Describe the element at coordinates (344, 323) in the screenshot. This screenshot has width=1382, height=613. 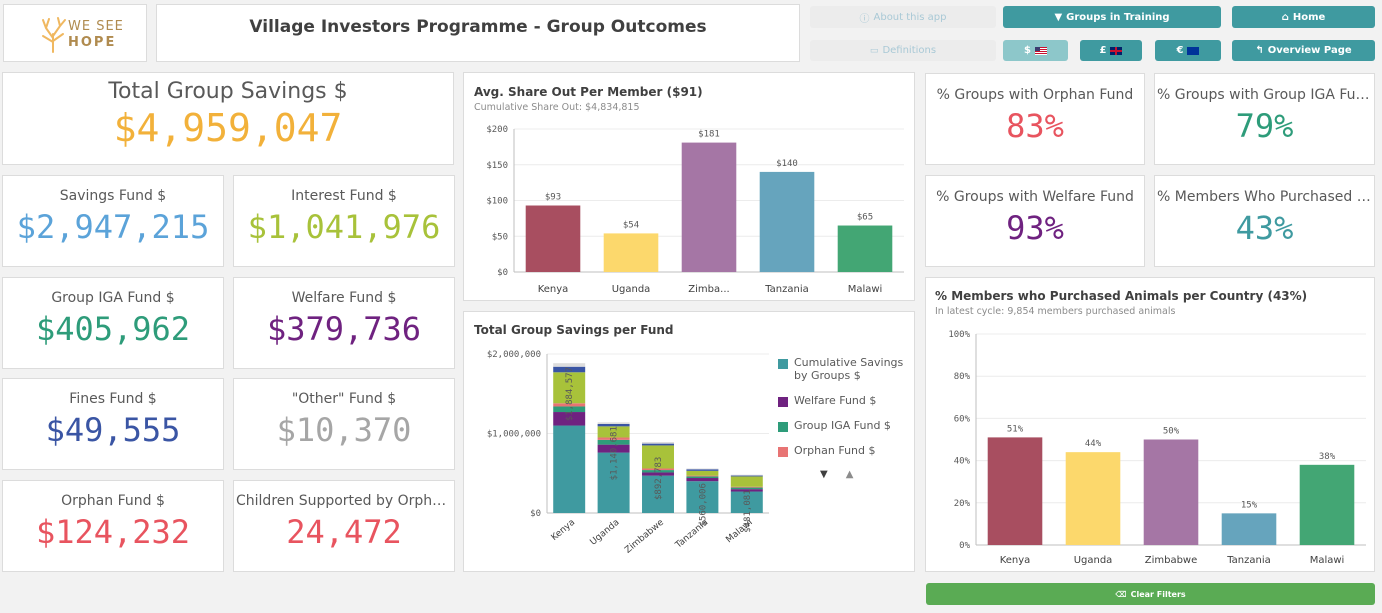
I see `kpi-welfare-fund: Welfare Fund $ $379,736` at that location.